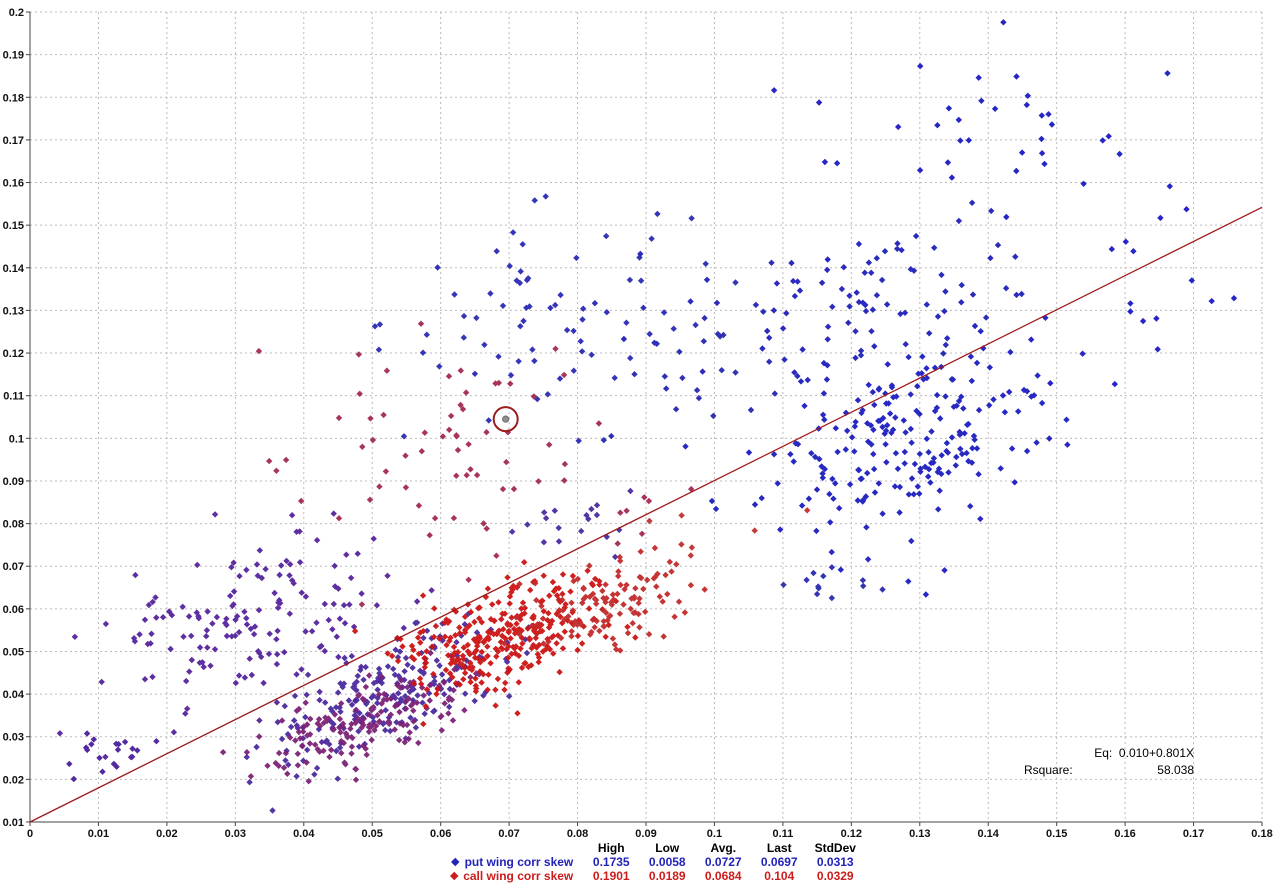  I want to click on put-last: 0.0697, so click(779, 862).